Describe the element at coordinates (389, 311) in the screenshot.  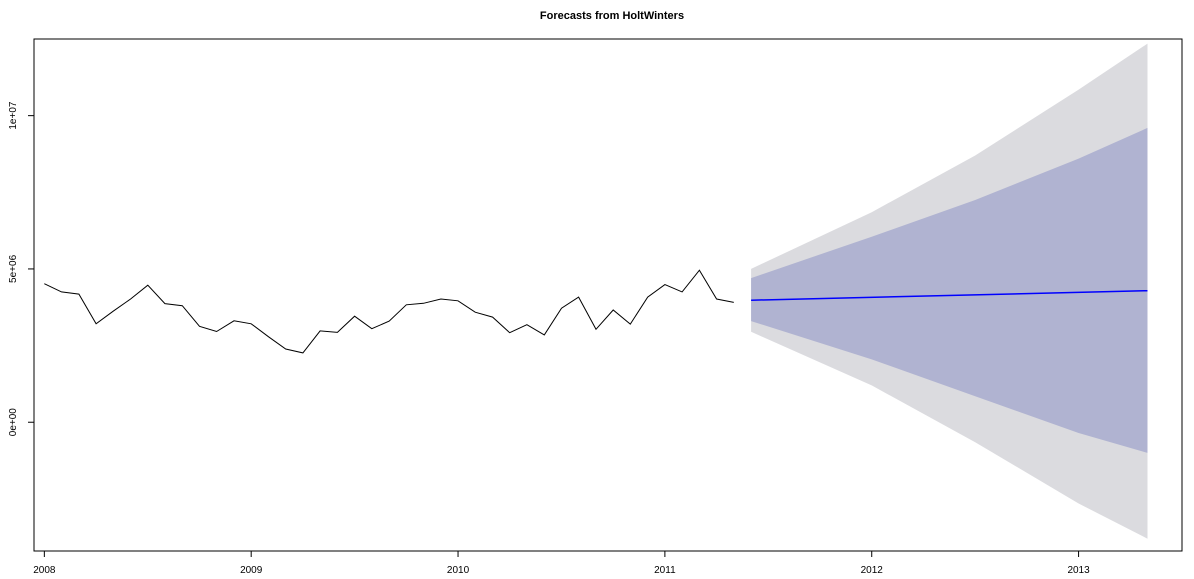
I see `observed-series-line` at that location.